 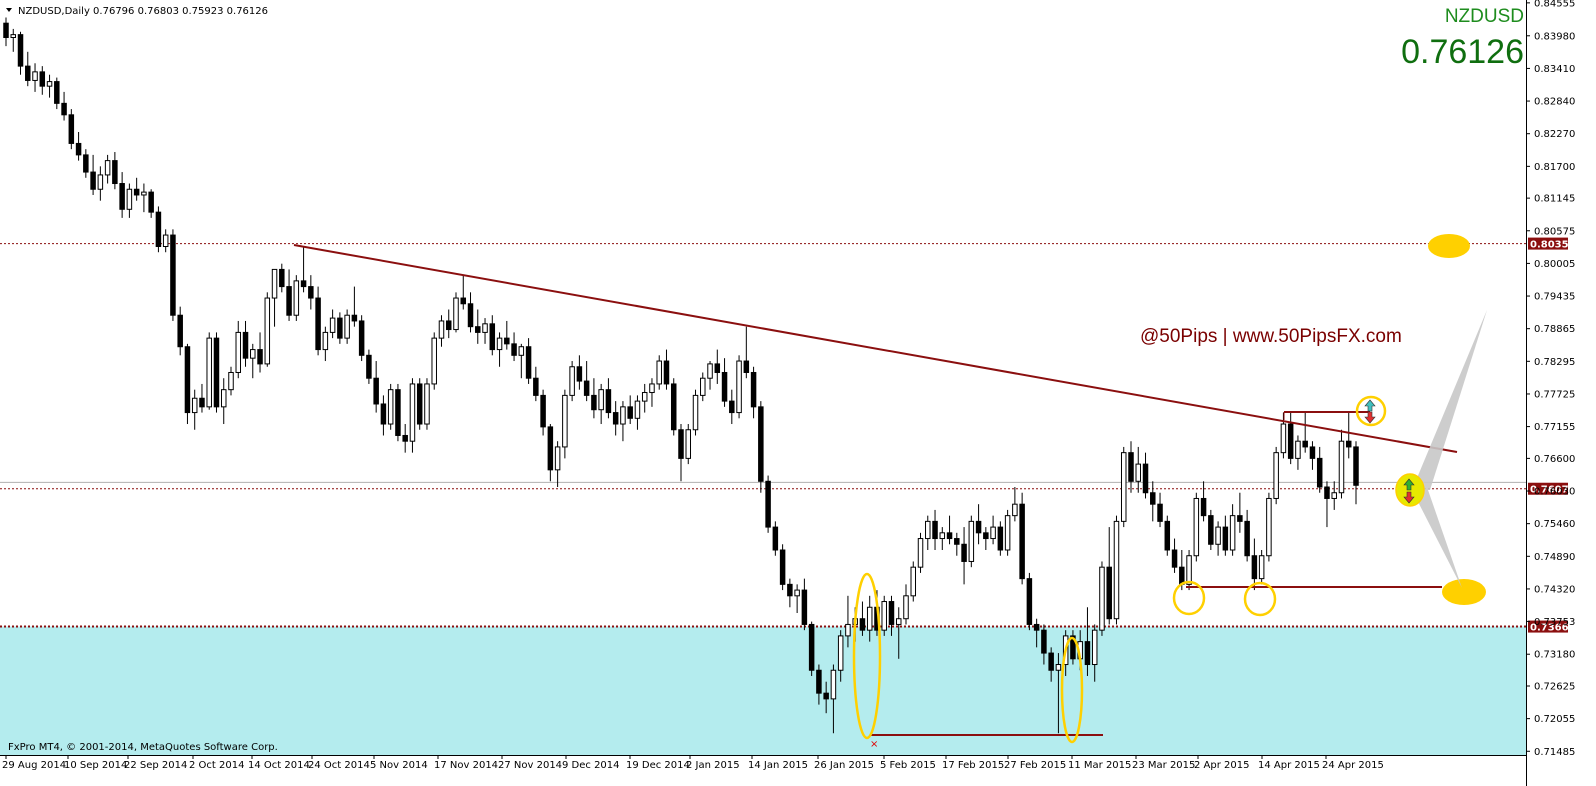 I want to click on menu-triangle-icon, so click(x=9, y=10).